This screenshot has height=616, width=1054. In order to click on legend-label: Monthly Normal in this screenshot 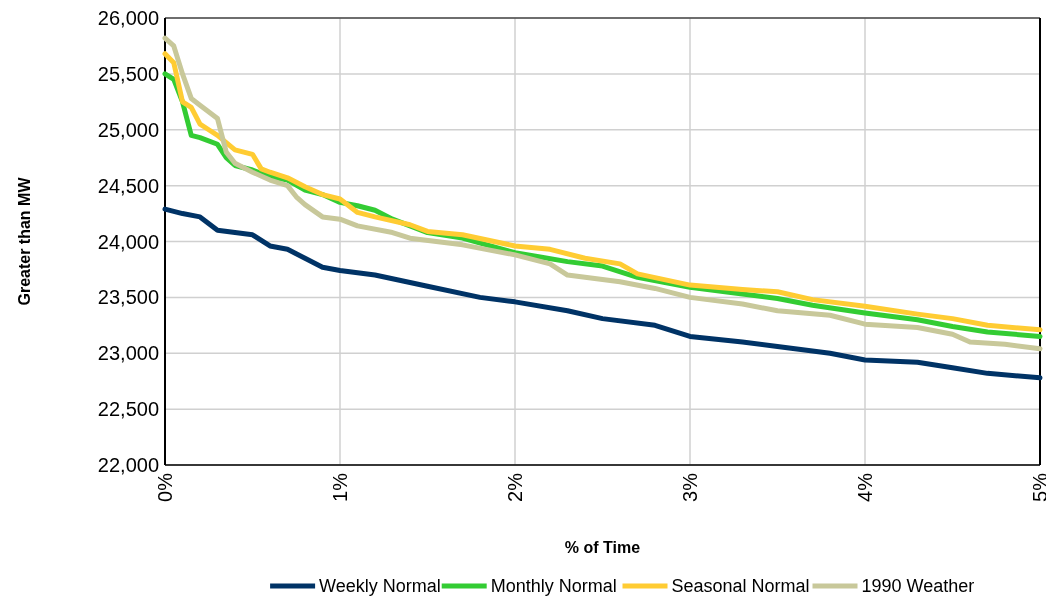, I will do `click(553, 586)`.